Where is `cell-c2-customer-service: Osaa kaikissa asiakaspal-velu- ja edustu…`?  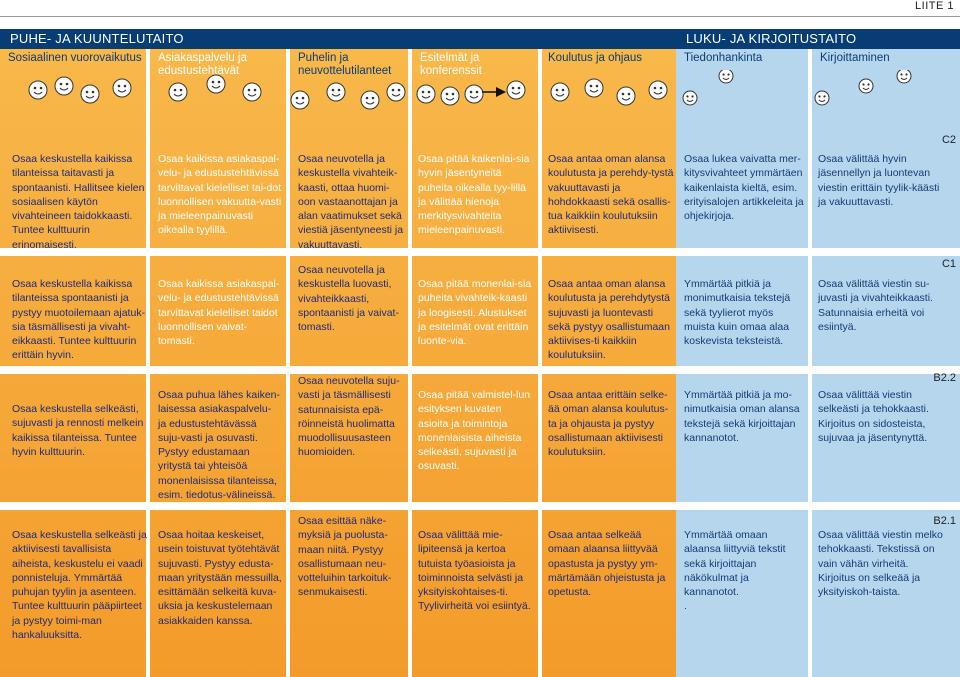
cell-c2-customer-service: Osaa kaikissa asiakaspal-velu- ja edustu… is located at coordinates (220, 195).